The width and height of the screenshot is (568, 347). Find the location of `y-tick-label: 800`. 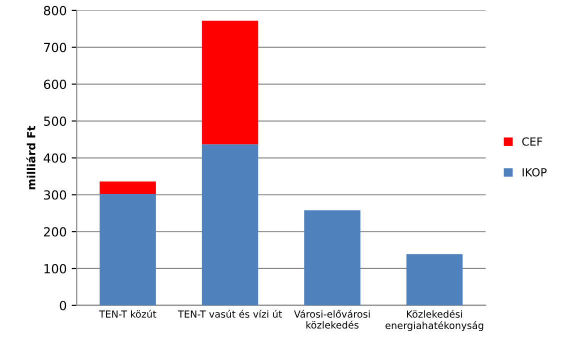

y-tick-label: 800 is located at coordinates (55, 11).